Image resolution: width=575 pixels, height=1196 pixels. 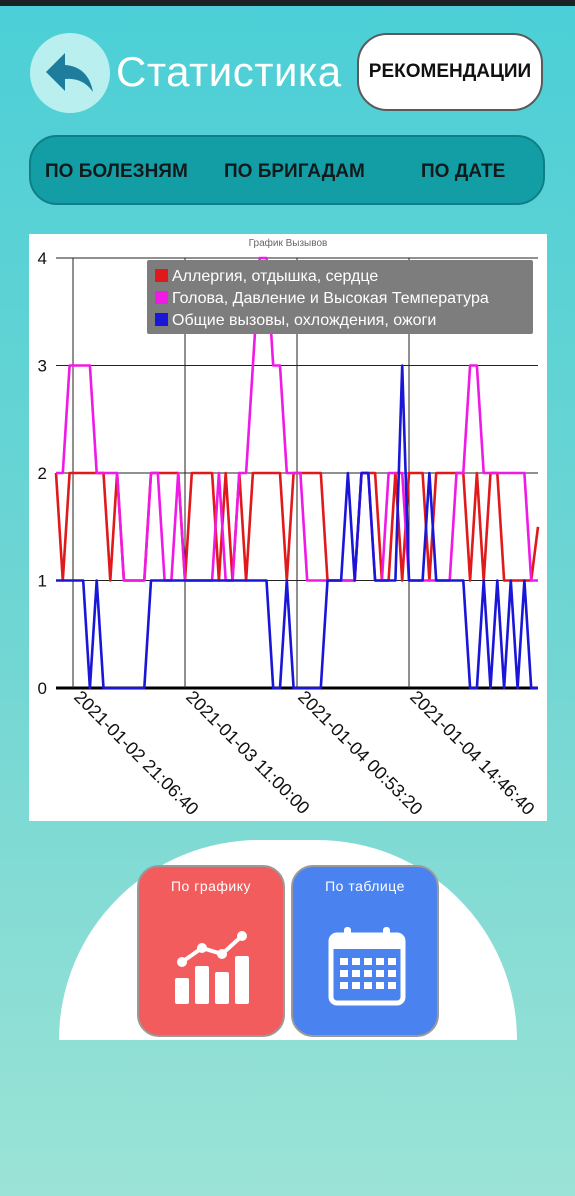 I want to click on by-table-button: По таблице, so click(x=365, y=951).